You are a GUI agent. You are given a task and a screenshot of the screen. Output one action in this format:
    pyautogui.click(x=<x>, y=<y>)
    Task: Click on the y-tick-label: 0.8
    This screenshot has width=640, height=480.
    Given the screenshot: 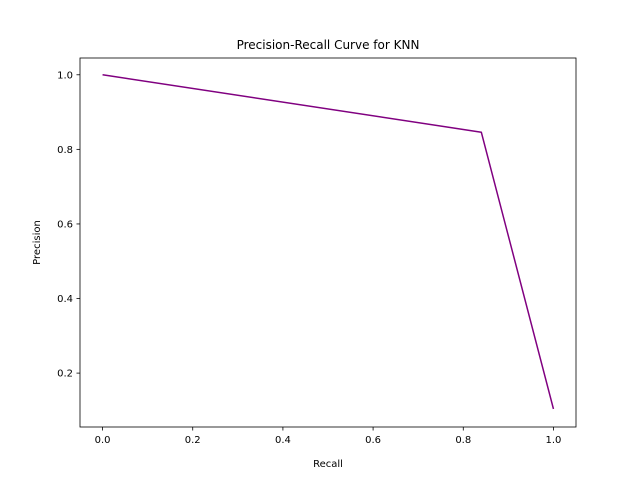 What is the action you would take?
    pyautogui.click(x=65, y=150)
    